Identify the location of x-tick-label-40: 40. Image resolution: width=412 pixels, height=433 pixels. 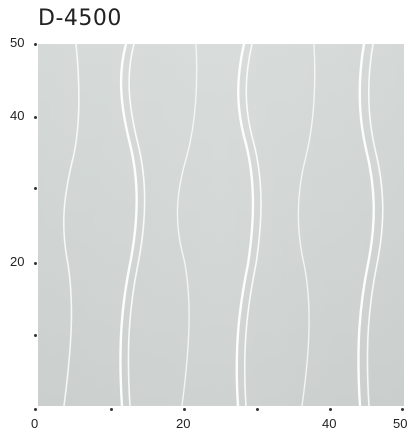
(329, 423).